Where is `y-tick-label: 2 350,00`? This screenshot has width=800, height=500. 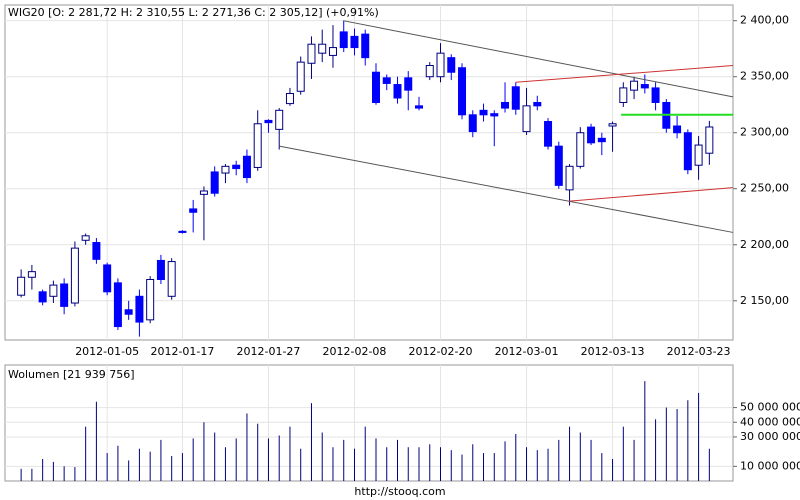 y-tick-label: 2 350,00 is located at coordinates (764, 76).